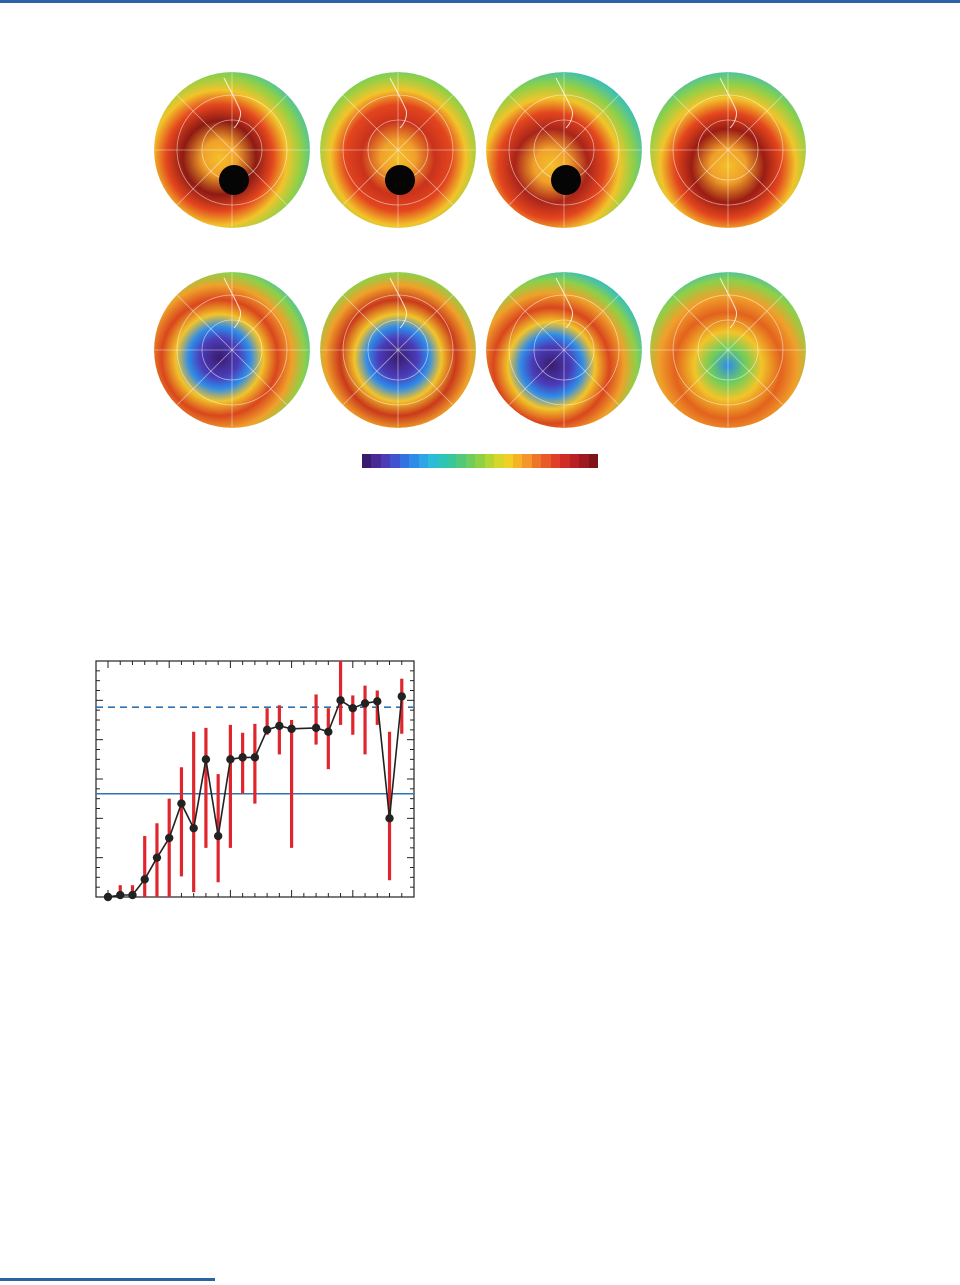 This screenshot has height=1285, width=960. I want to click on footnote-rule, so click(107, 1279).